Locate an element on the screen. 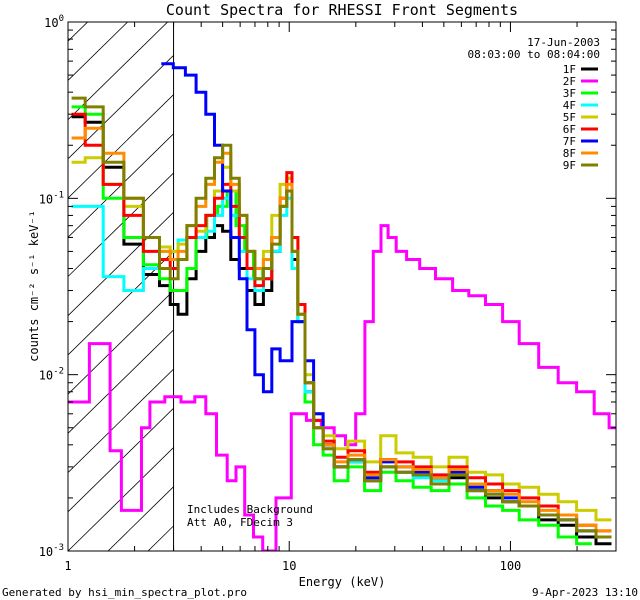  y-tick-label: 10⁻² is located at coordinates (51, 375).